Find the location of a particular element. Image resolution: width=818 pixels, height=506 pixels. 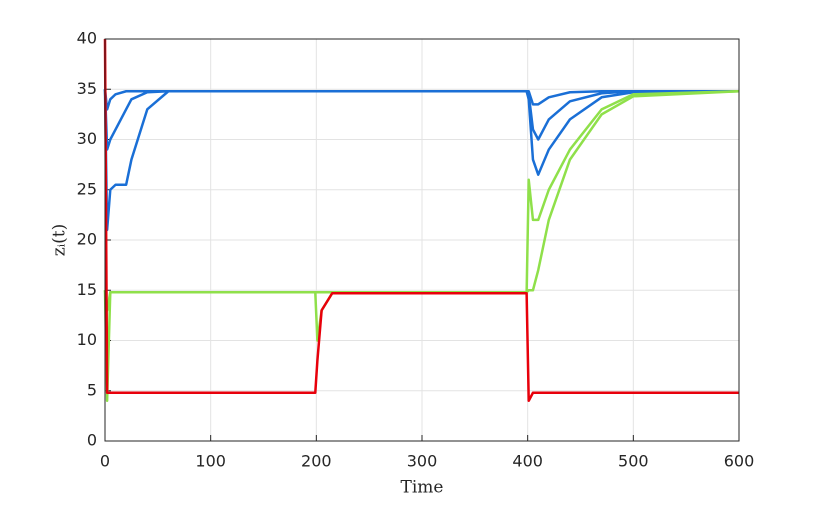

y-tick-label: 20 is located at coordinates (87, 239).